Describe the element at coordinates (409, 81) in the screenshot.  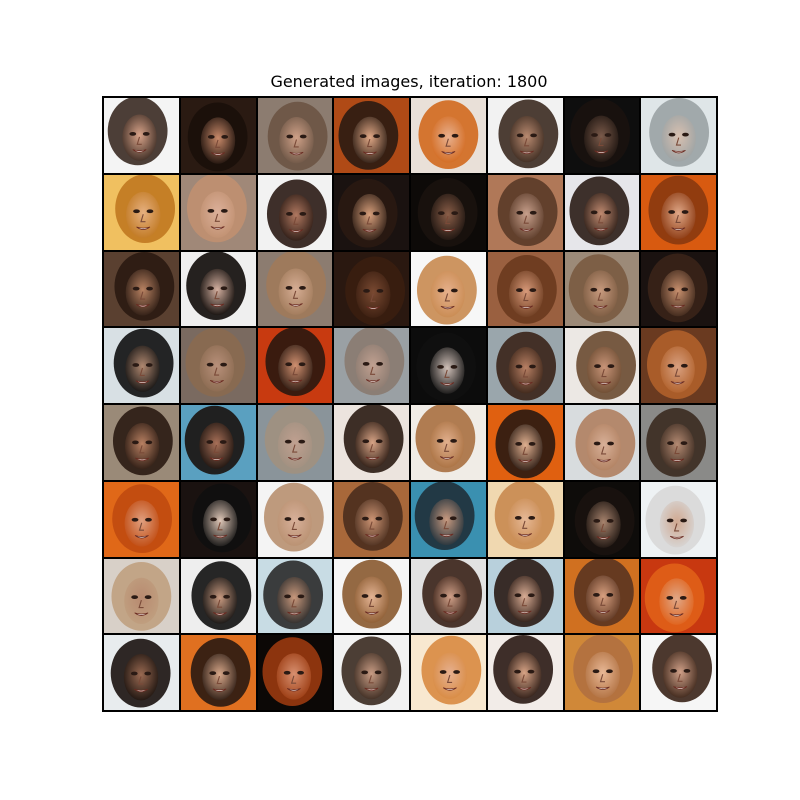
I see `figure-title: Generated images, iteration: 1800` at that location.